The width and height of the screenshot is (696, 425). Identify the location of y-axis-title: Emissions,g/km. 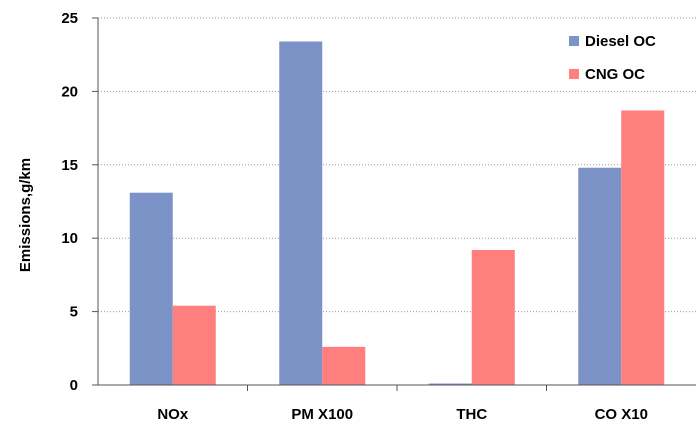
(25, 215).